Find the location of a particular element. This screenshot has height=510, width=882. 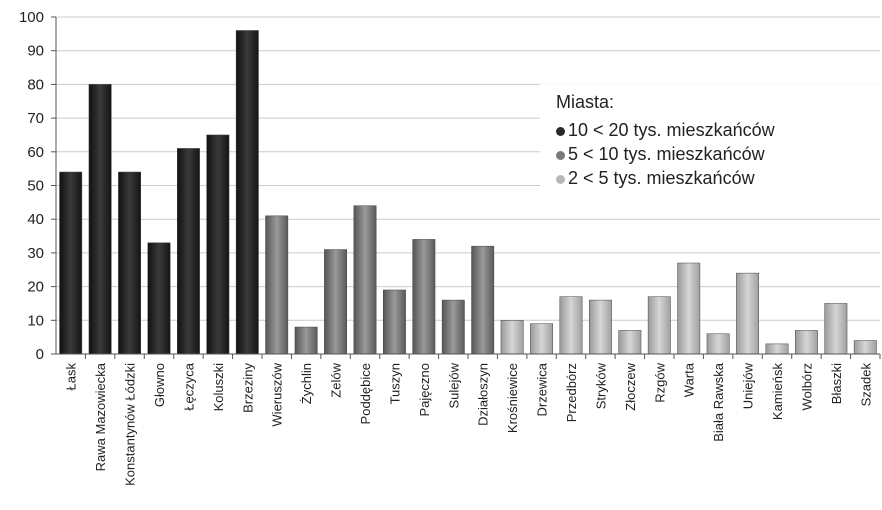

legend-swatch-medium is located at coordinates (560, 155).